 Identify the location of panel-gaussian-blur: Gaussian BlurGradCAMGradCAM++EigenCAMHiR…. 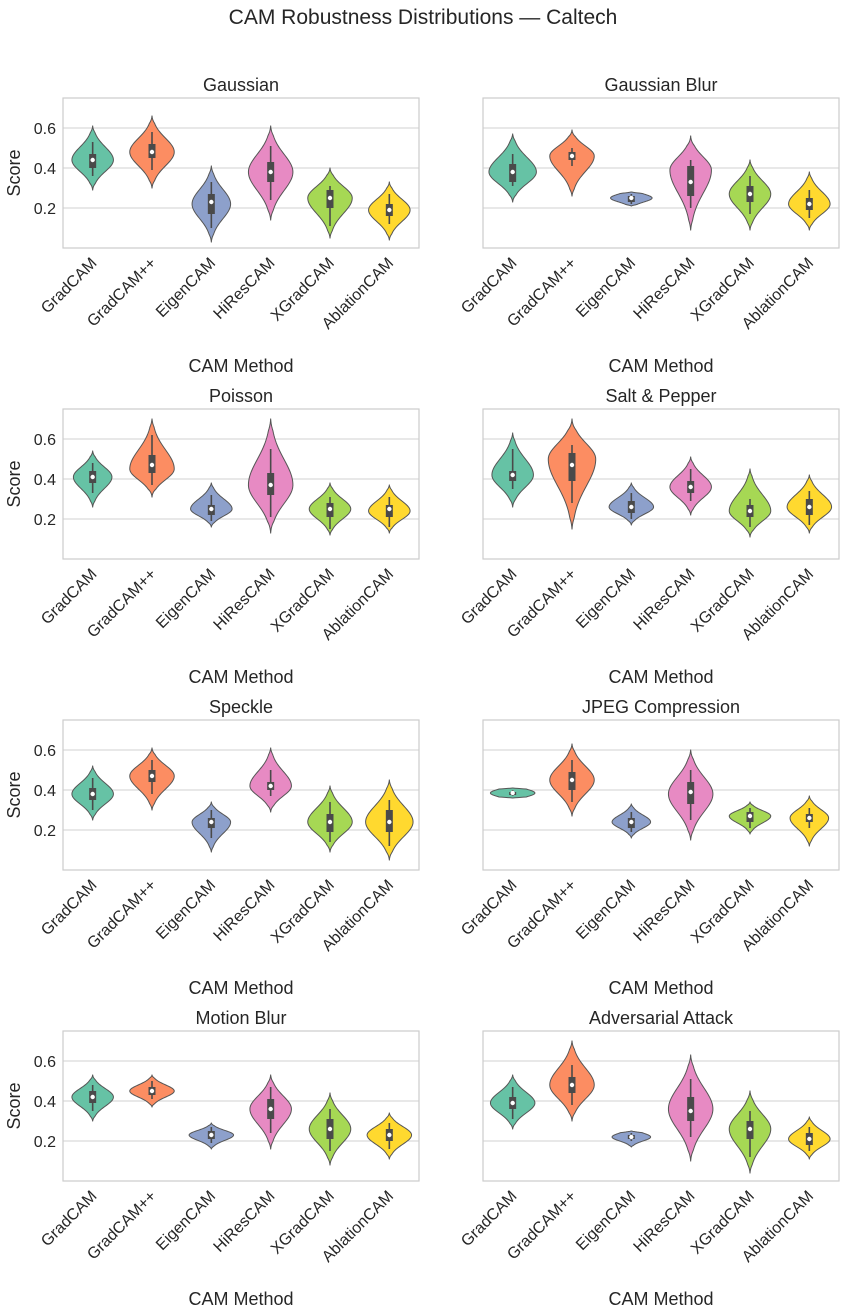
(649, 225).